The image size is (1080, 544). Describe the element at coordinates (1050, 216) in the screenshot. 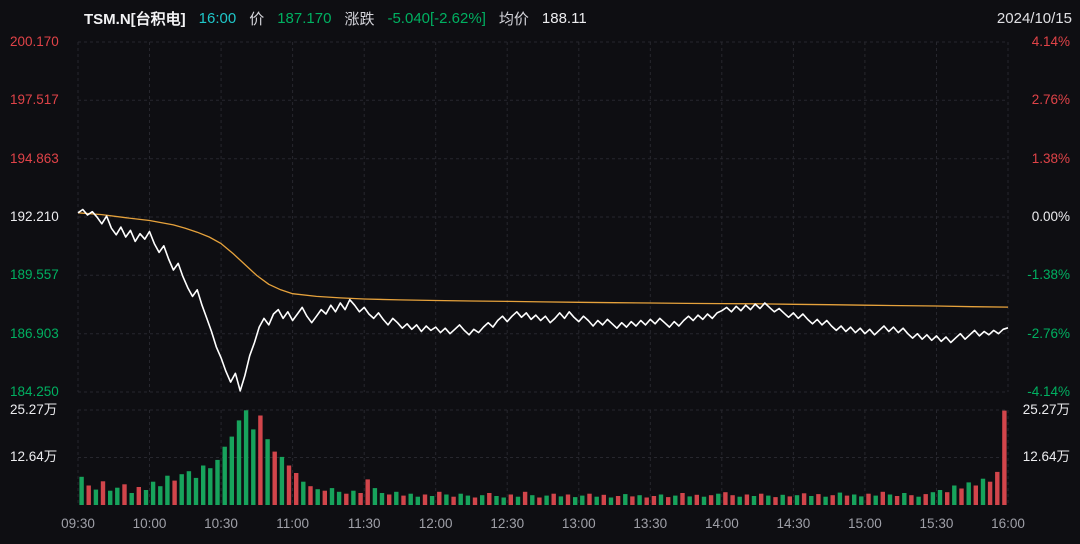

I see `percent-axis-label: 0.00%` at that location.